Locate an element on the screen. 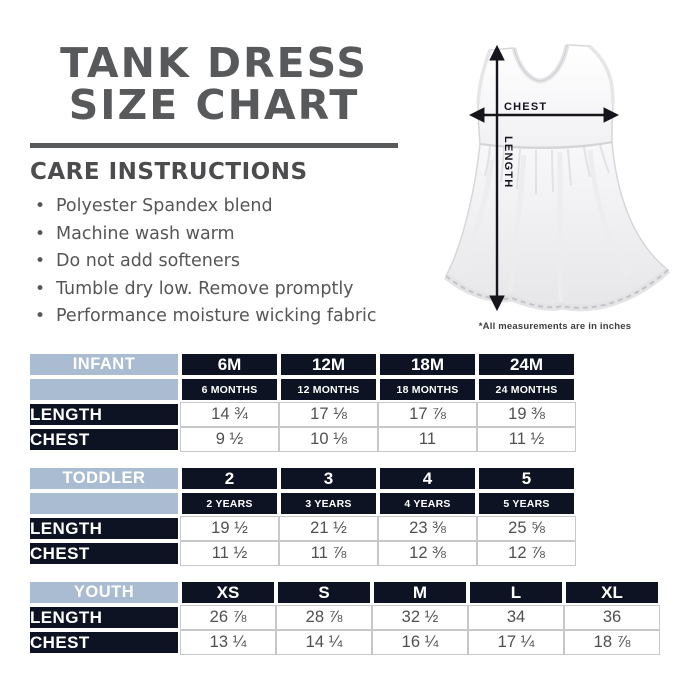 The image size is (700, 700). size-header: 4 is located at coordinates (427, 478).